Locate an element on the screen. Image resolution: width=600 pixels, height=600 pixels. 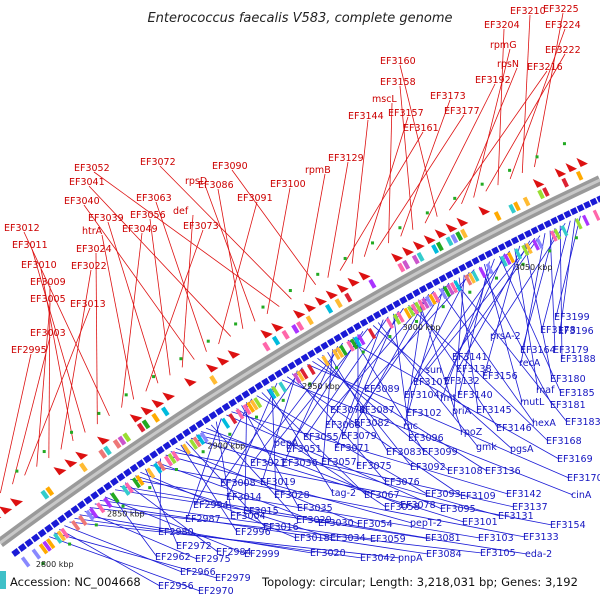
reverse-gene-label: EF3104 is located at coordinates (422, 395).